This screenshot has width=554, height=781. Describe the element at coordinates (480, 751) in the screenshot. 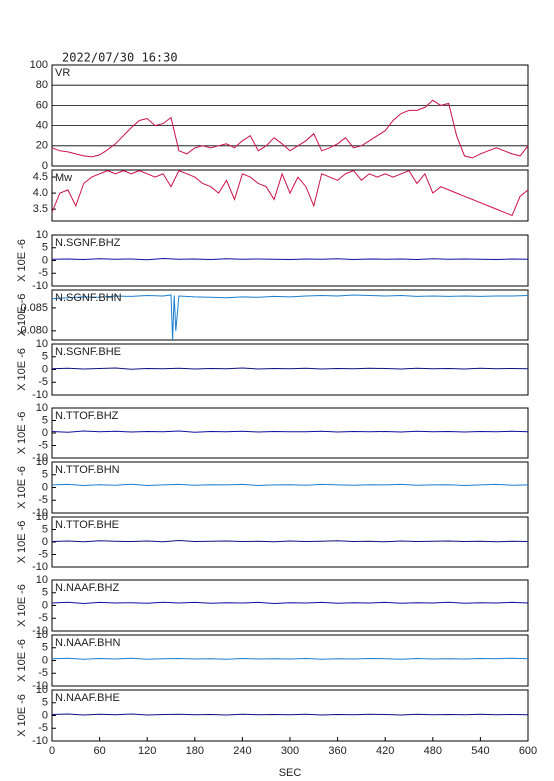

I see `x-tick-label: 540` at that location.